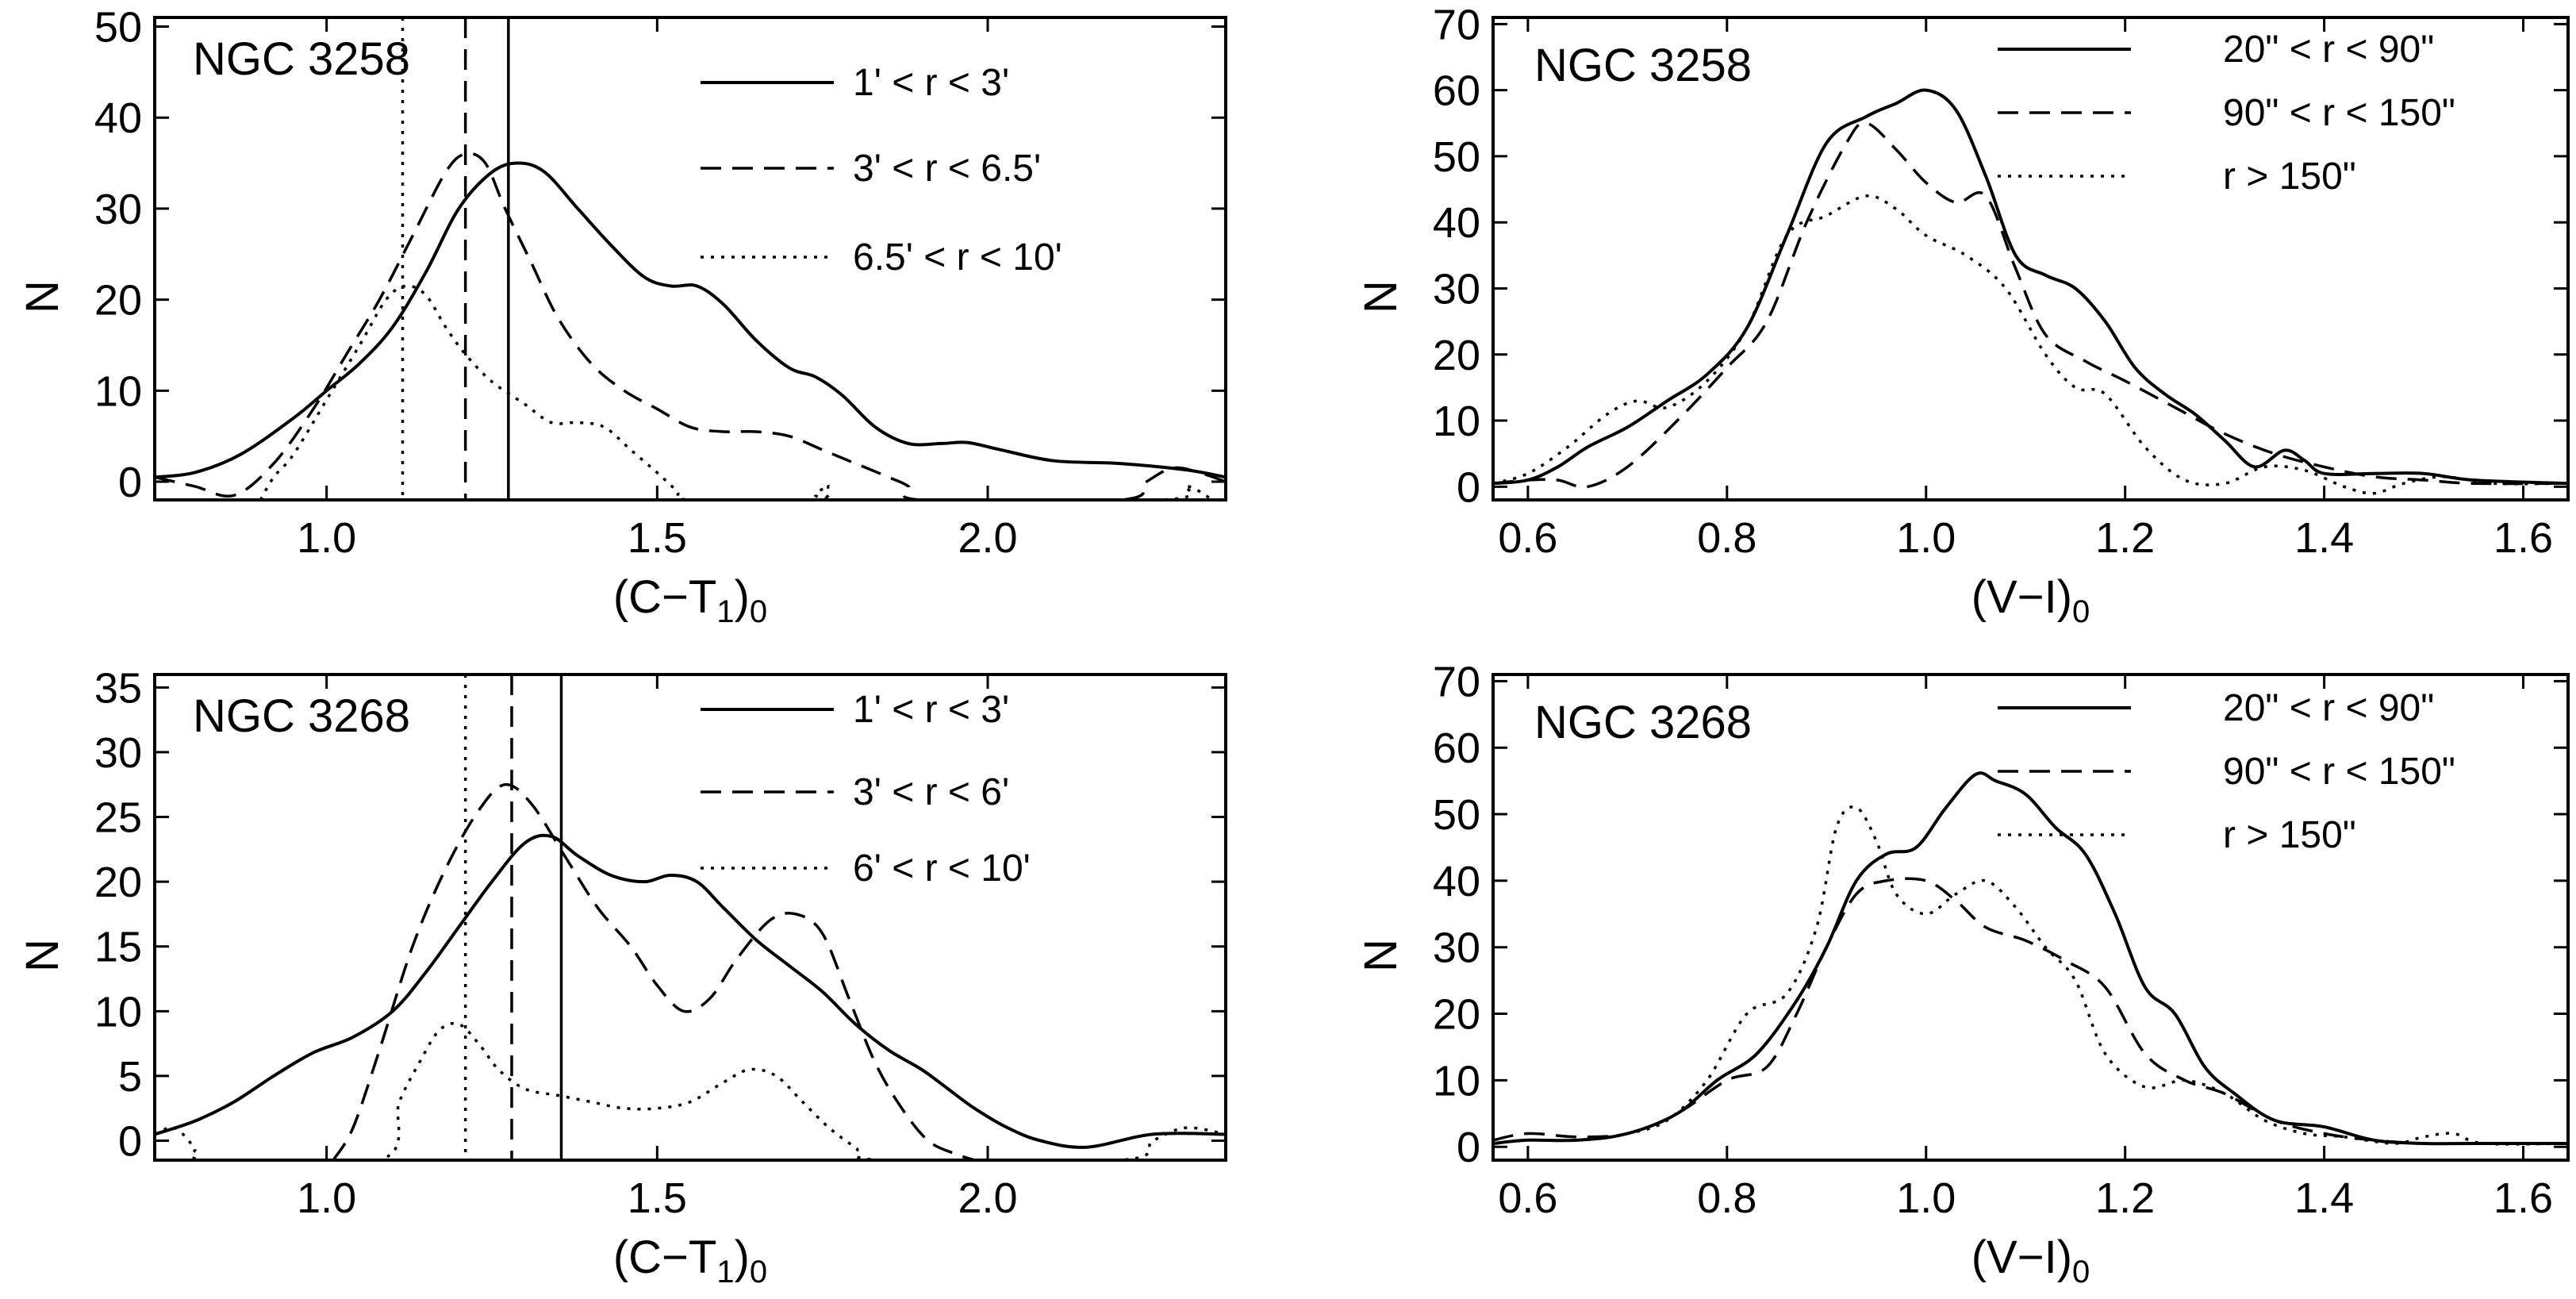  Describe the element at coordinates (947, 169) in the screenshot. I see `legend-label: 3' < r < 6.5'` at that location.